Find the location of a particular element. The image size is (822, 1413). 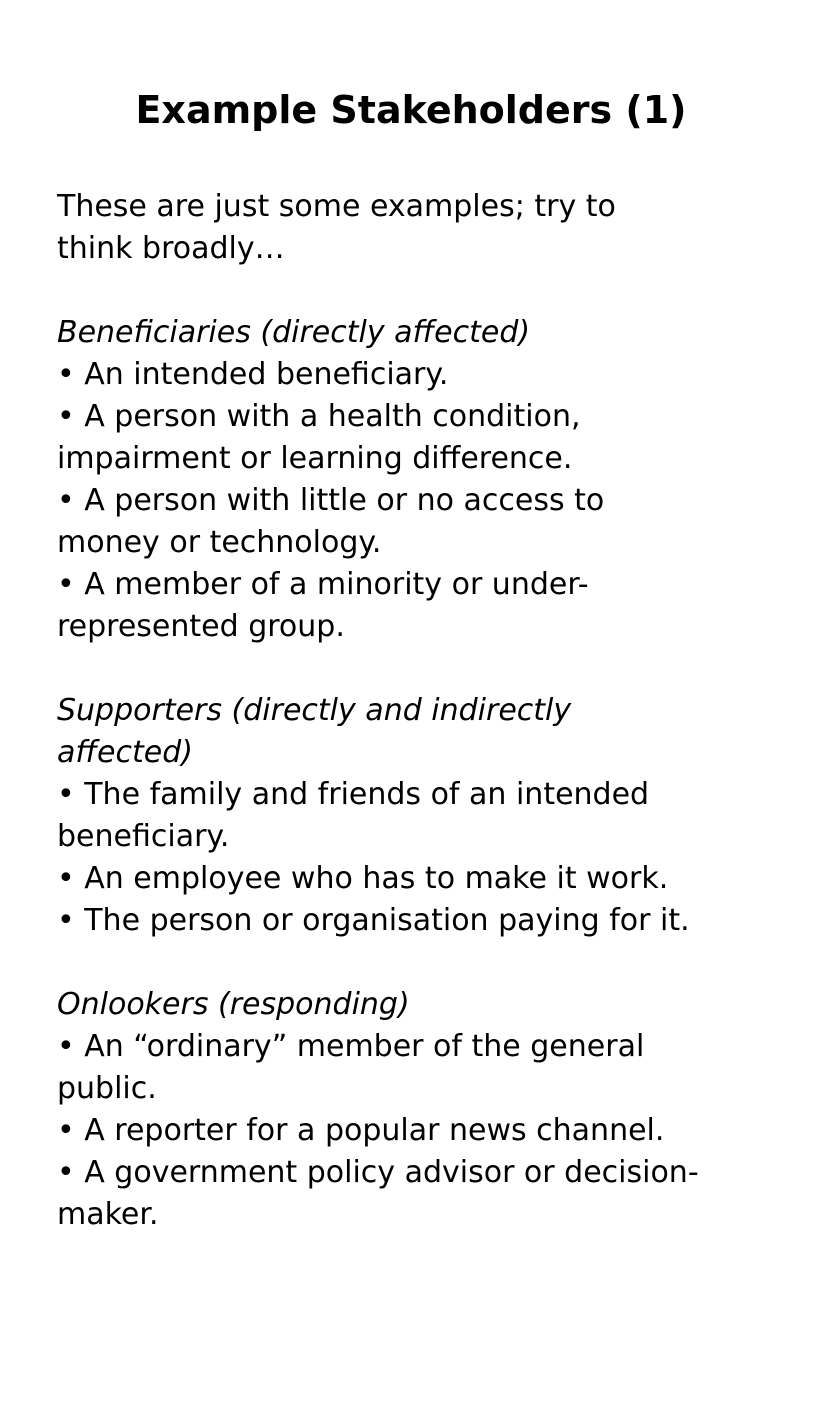

list-item: • The family and friends of an intended is located at coordinates (353, 794).